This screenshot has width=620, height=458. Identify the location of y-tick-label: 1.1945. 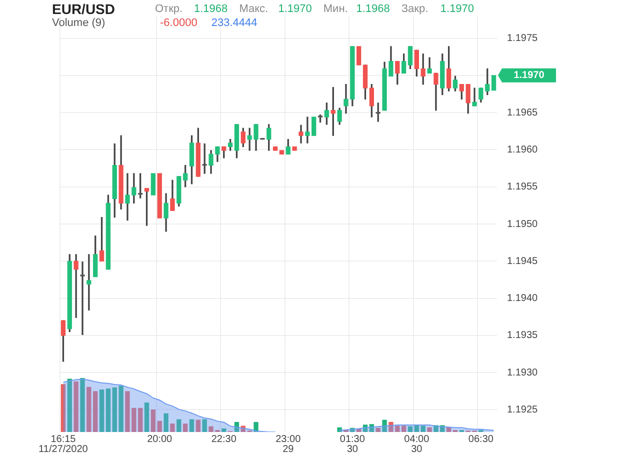
(522, 261).